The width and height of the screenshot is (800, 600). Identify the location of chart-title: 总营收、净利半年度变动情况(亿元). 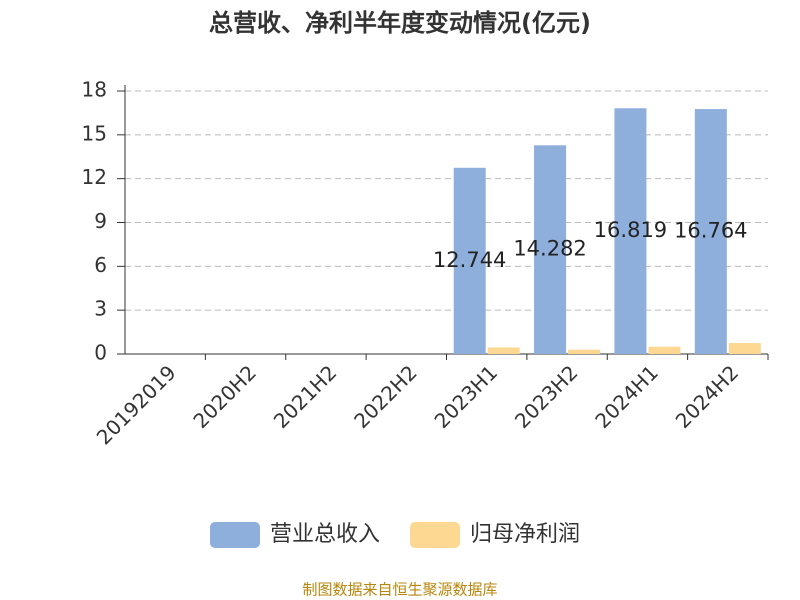
(400, 23).